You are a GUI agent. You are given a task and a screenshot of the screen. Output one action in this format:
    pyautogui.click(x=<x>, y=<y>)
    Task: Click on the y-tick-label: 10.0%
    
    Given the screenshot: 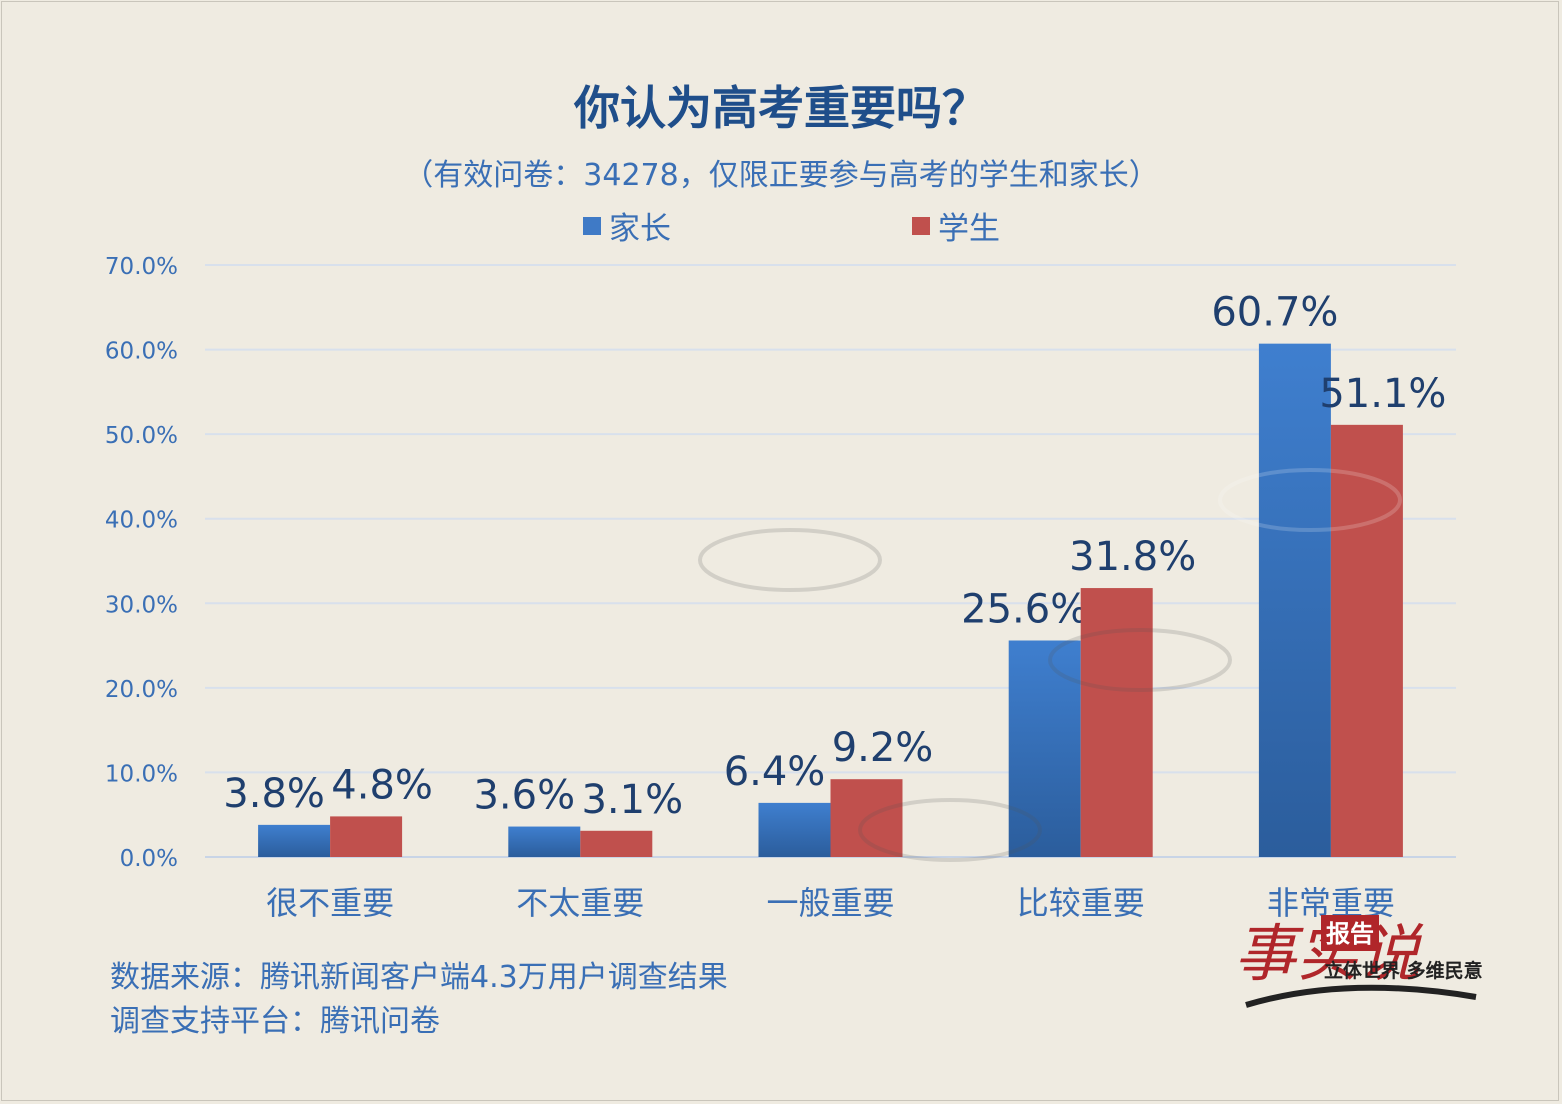 What is the action you would take?
    pyautogui.click(x=141, y=774)
    